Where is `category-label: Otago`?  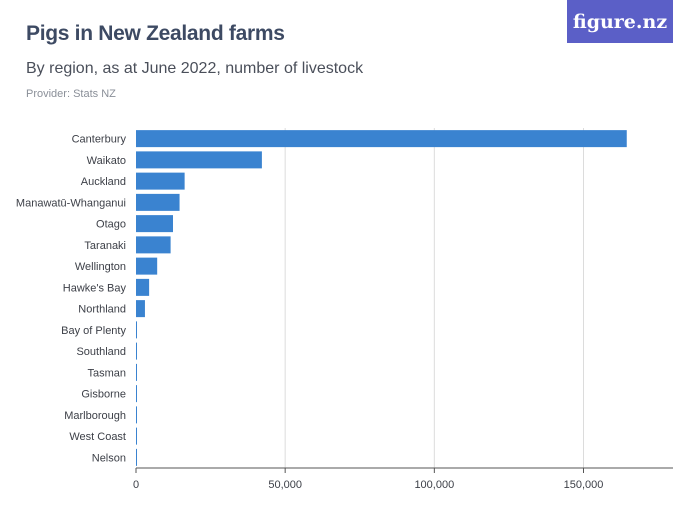
category-label: Otago is located at coordinates (111, 225).